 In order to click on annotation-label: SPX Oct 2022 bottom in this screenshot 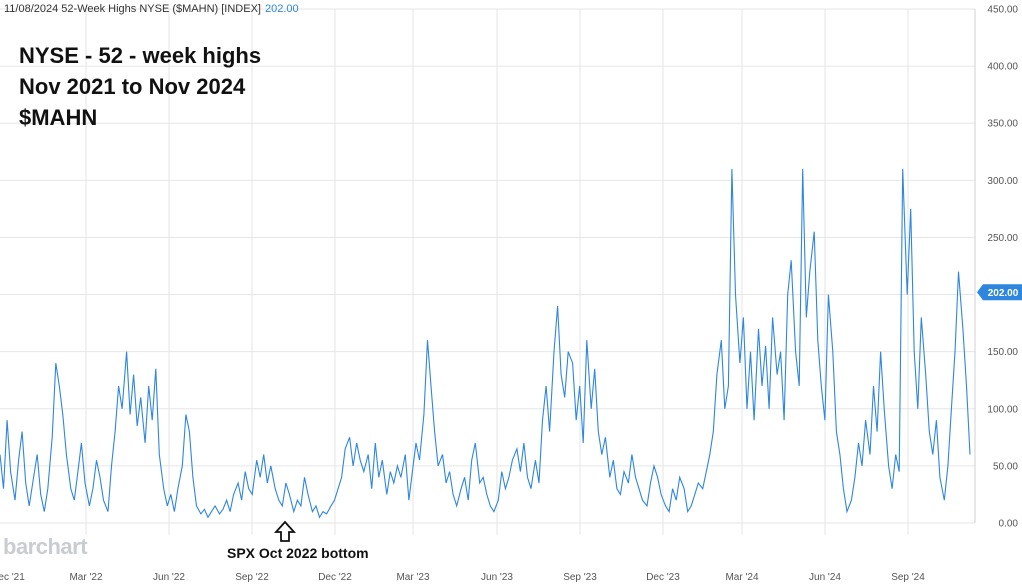, I will do `click(298, 553)`.